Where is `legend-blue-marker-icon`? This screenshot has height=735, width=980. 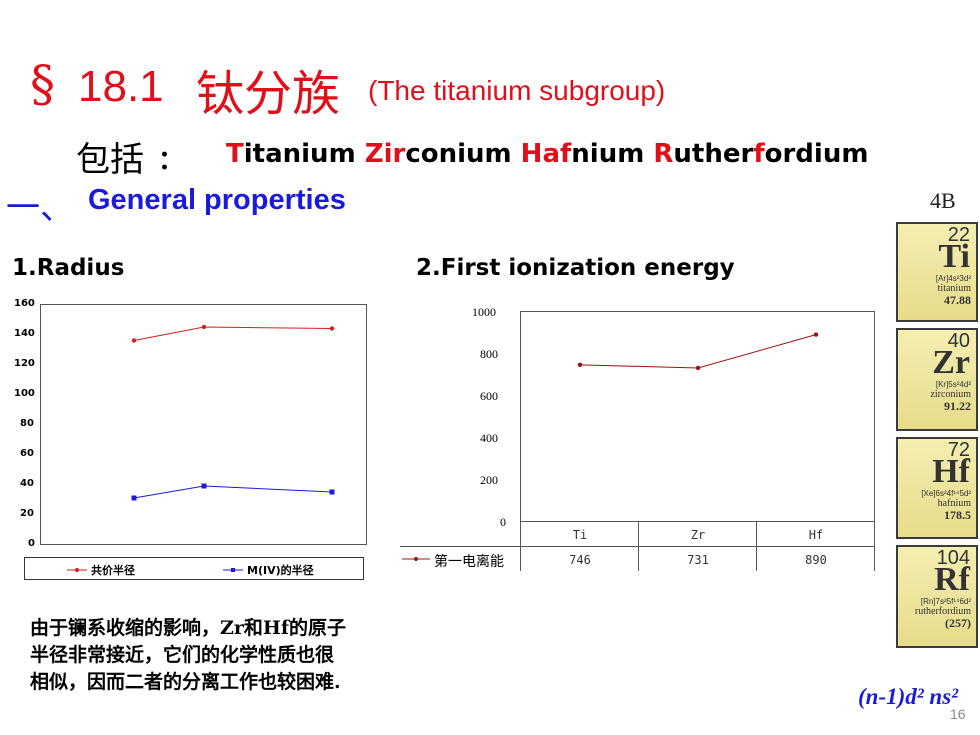 legend-blue-marker-icon is located at coordinates (233, 570).